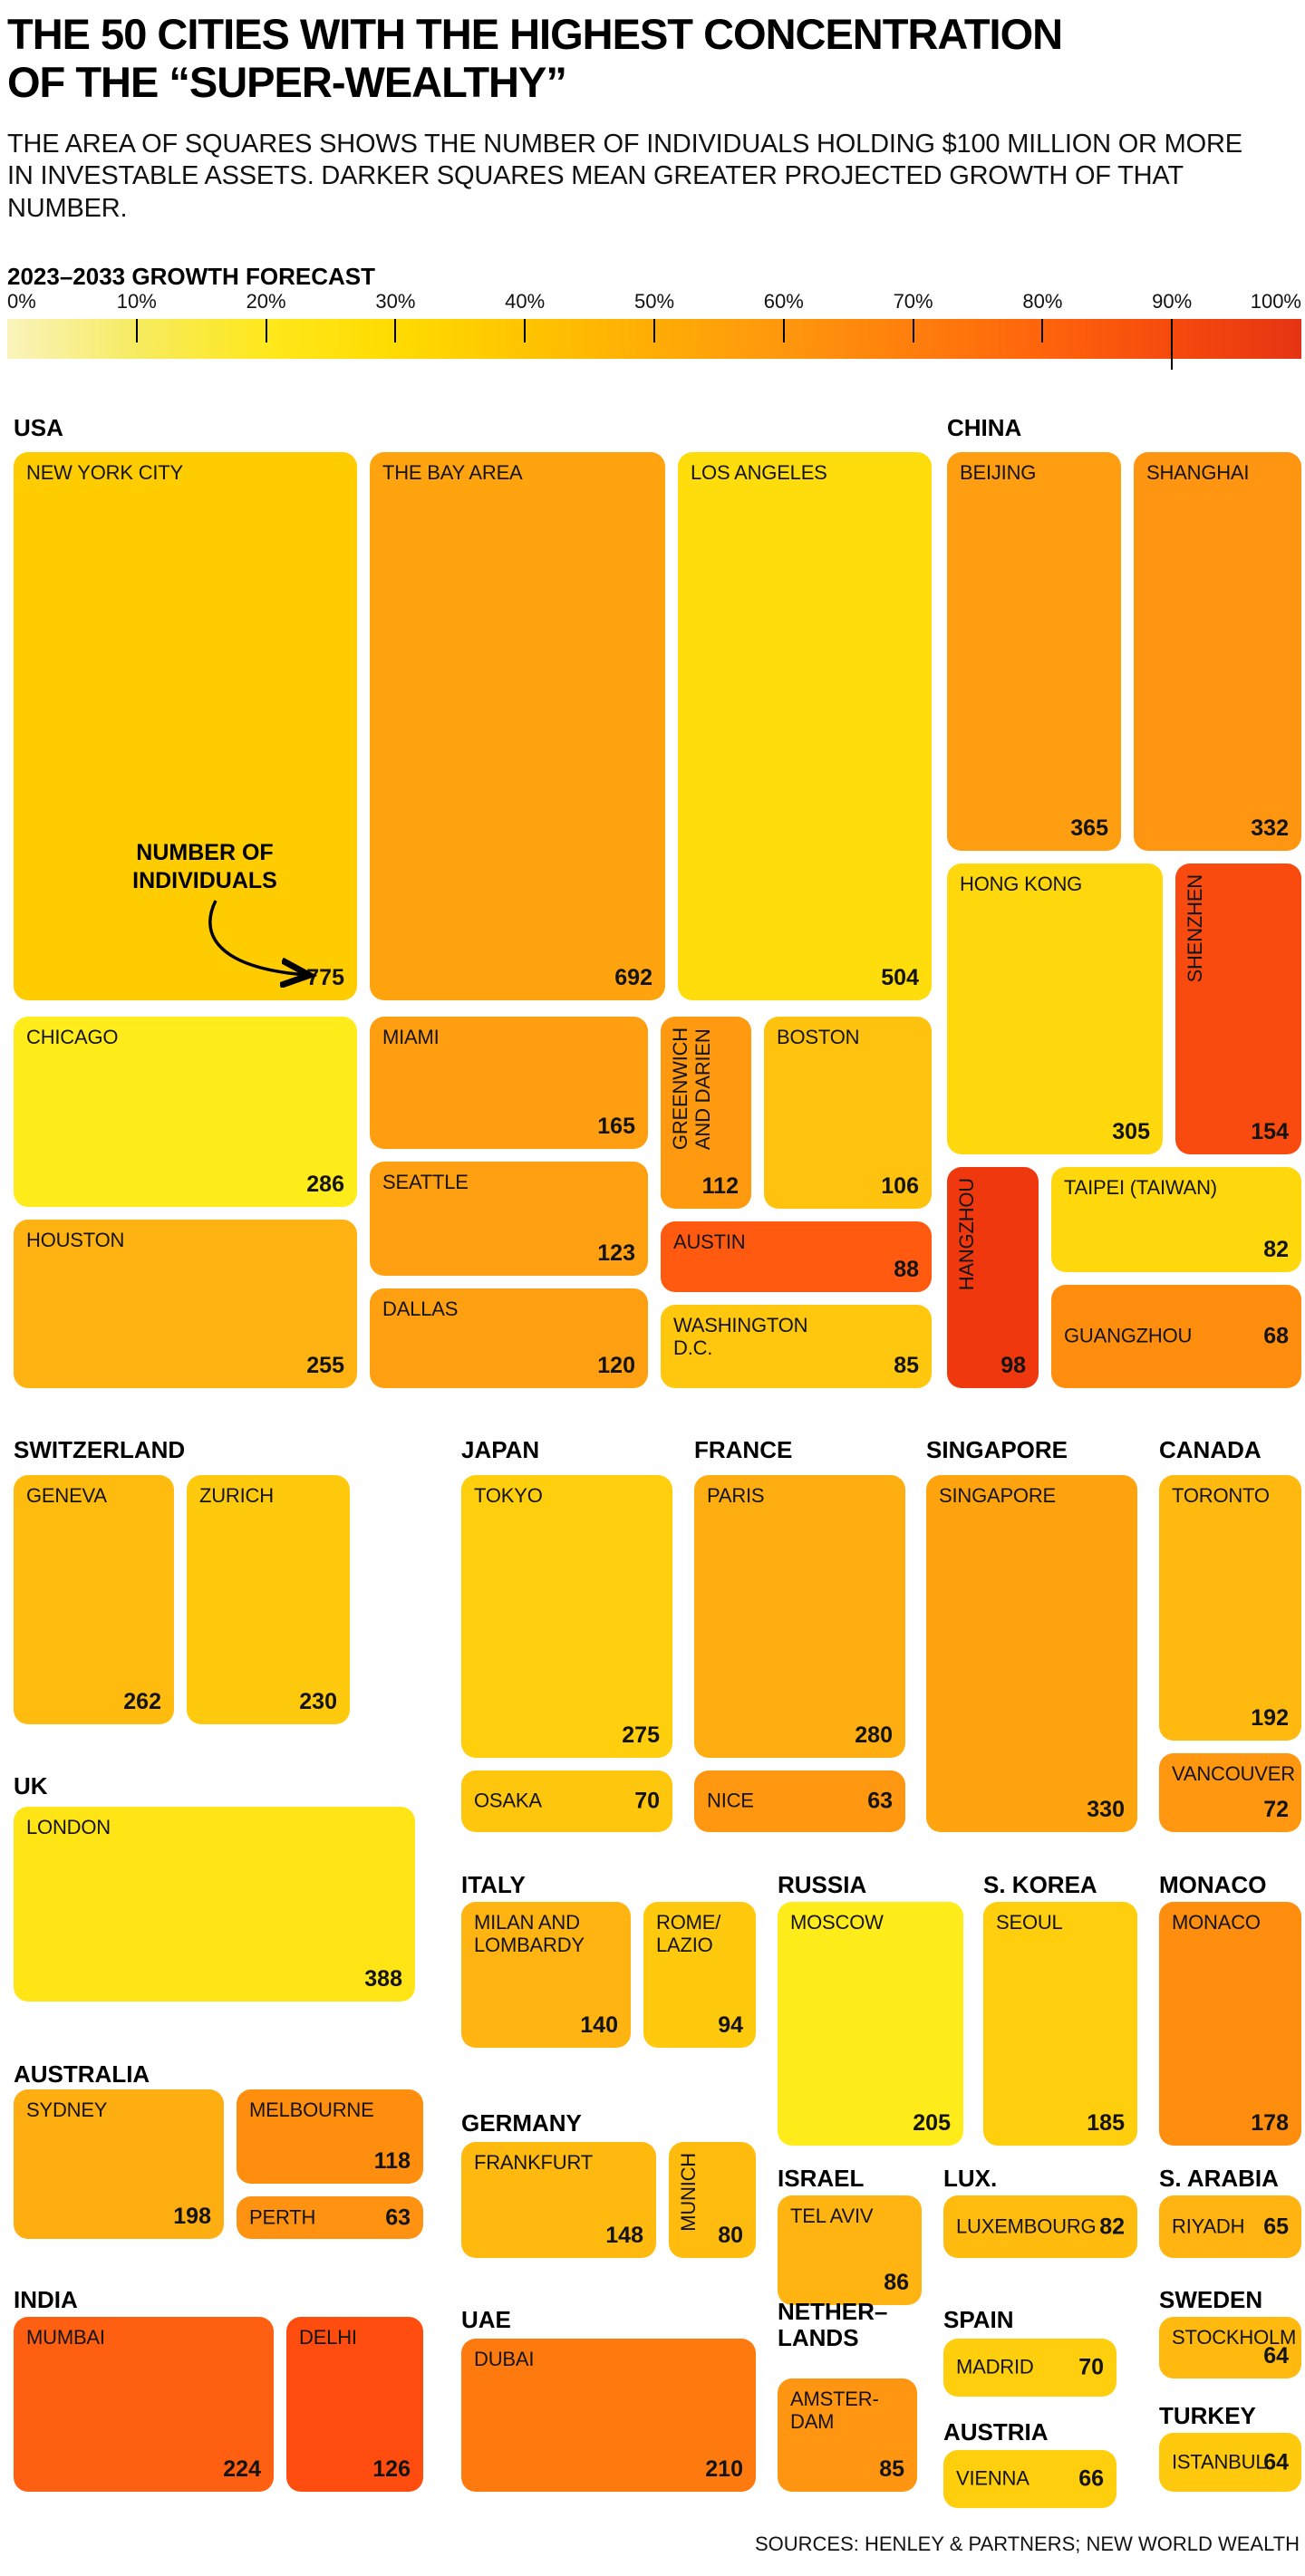 This screenshot has width=1305, height=2576. I want to click on city-value-label: 68, so click(1276, 1336).